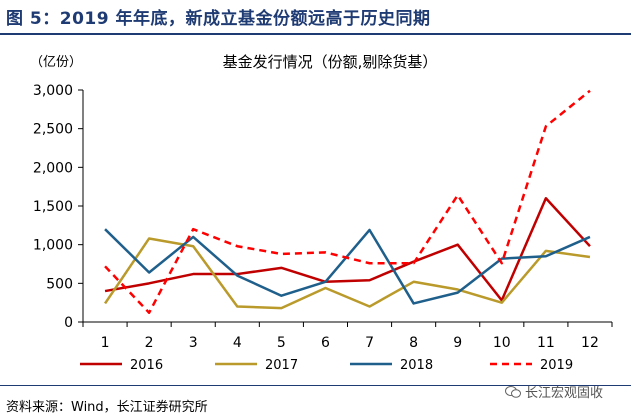 Image resolution: width=631 pixels, height=420 pixels. Describe the element at coordinates (315, 385) in the screenshot. I see `footer-divider` at that location.